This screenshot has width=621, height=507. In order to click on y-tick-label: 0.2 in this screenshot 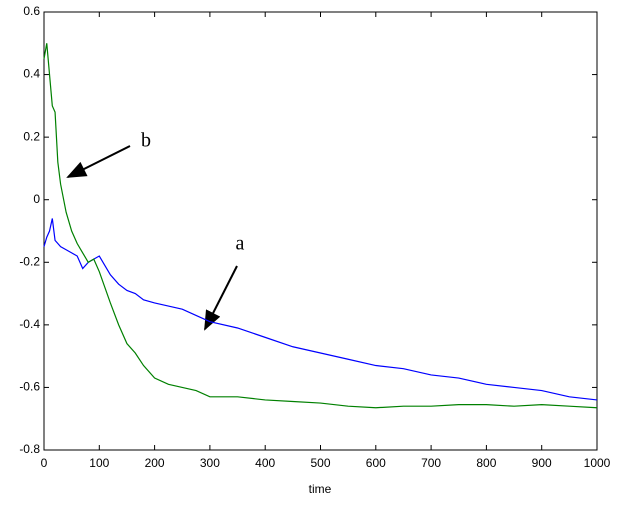, I will do `click(31, 136)`.